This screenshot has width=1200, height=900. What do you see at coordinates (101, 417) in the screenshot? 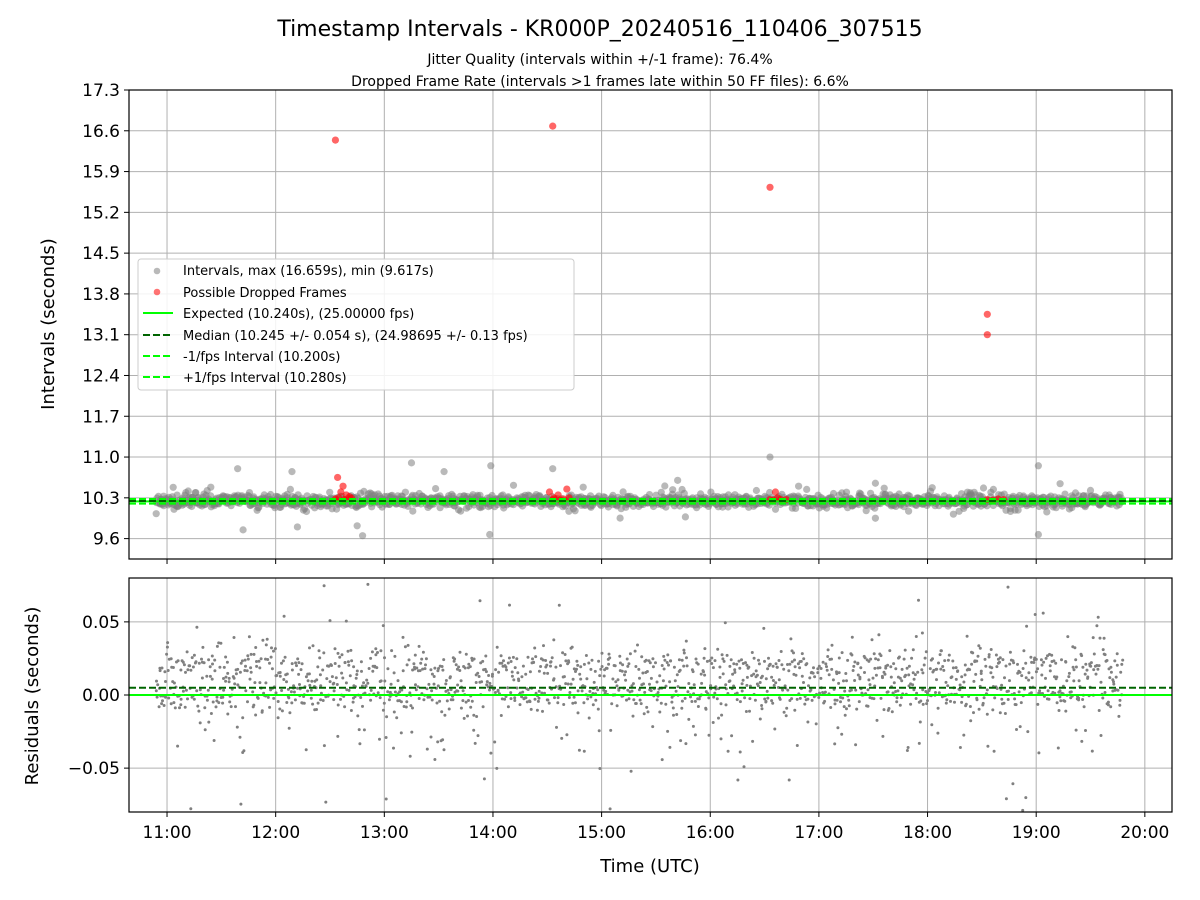
I see `top-y-tick-label: 11.7` at bounding box center [101, 417].